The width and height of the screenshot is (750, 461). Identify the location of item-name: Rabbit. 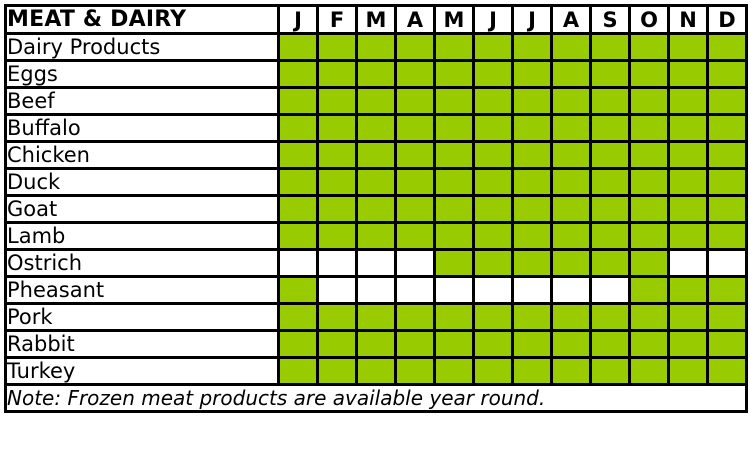
(142, 344).